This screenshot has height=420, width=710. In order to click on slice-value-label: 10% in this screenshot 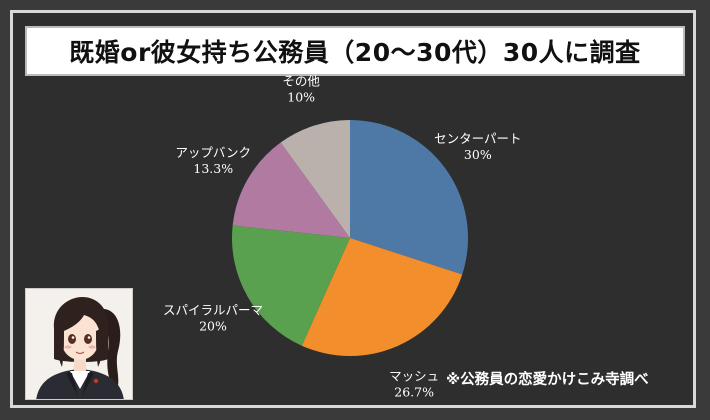, I will do `click(301, 97)`.